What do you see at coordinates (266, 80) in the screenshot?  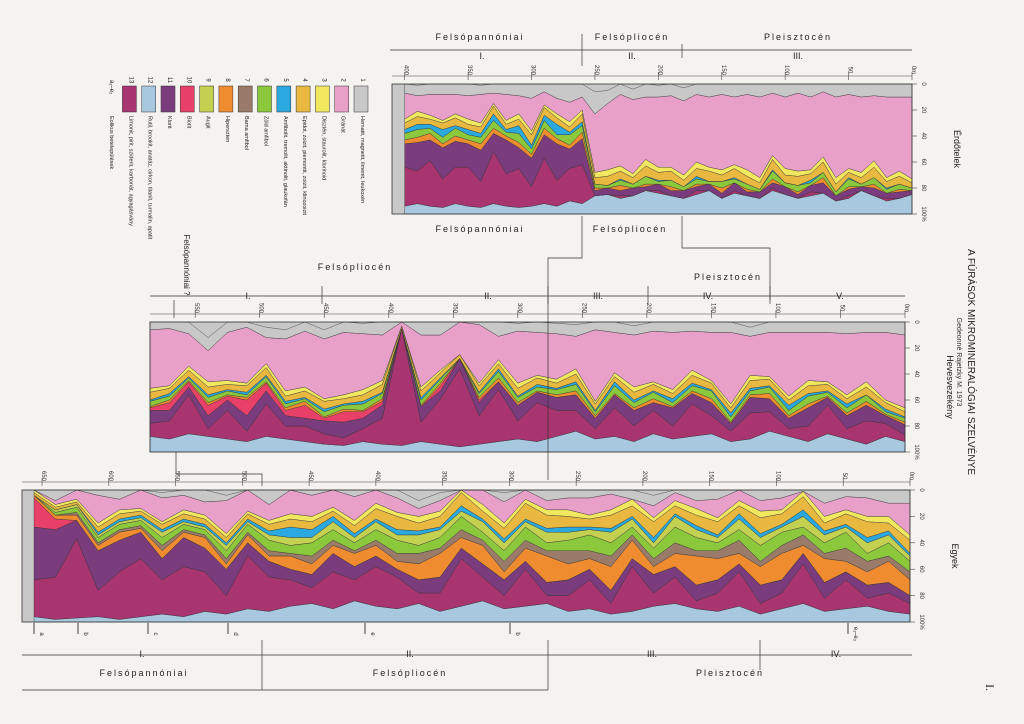 I see `legend-item-number: 6` at bounding box center [266, 80].